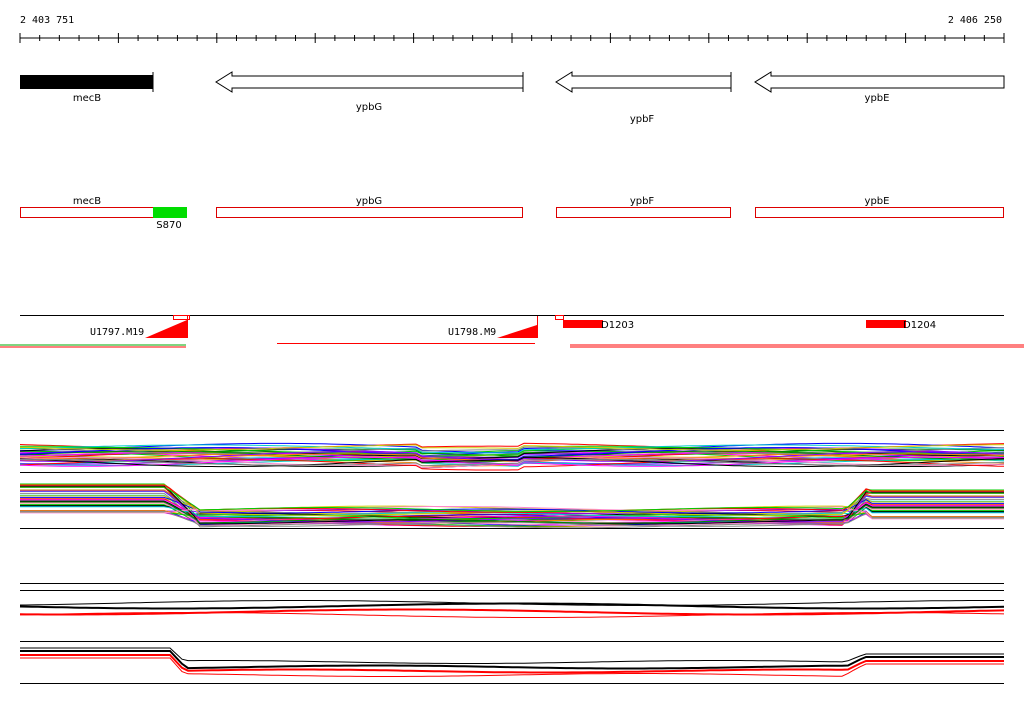  I want to click on gene-label-ypbG: ypbG, so click(369, 107).